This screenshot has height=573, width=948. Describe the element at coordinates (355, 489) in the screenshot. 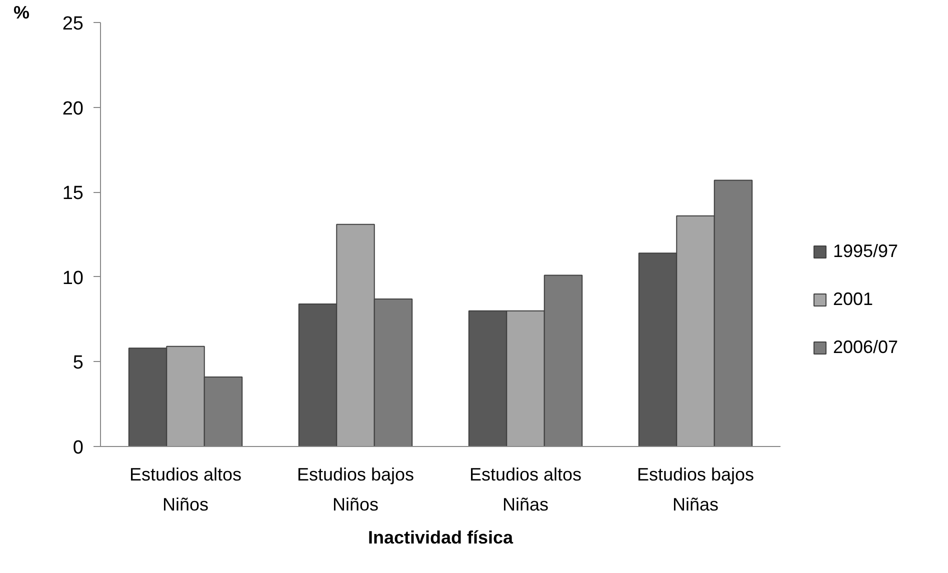

I see `x-tick-label: Estudios bajos Niños` at that location.